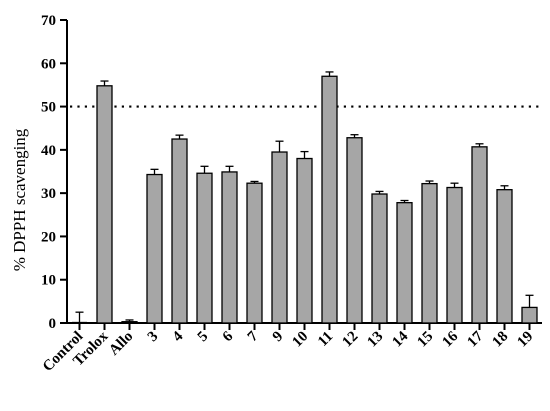  I want to click on y-tick-label: 0, so click(53, 324).